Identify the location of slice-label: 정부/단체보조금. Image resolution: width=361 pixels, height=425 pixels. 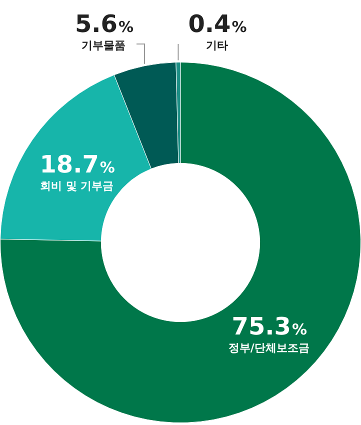
(269, 348).